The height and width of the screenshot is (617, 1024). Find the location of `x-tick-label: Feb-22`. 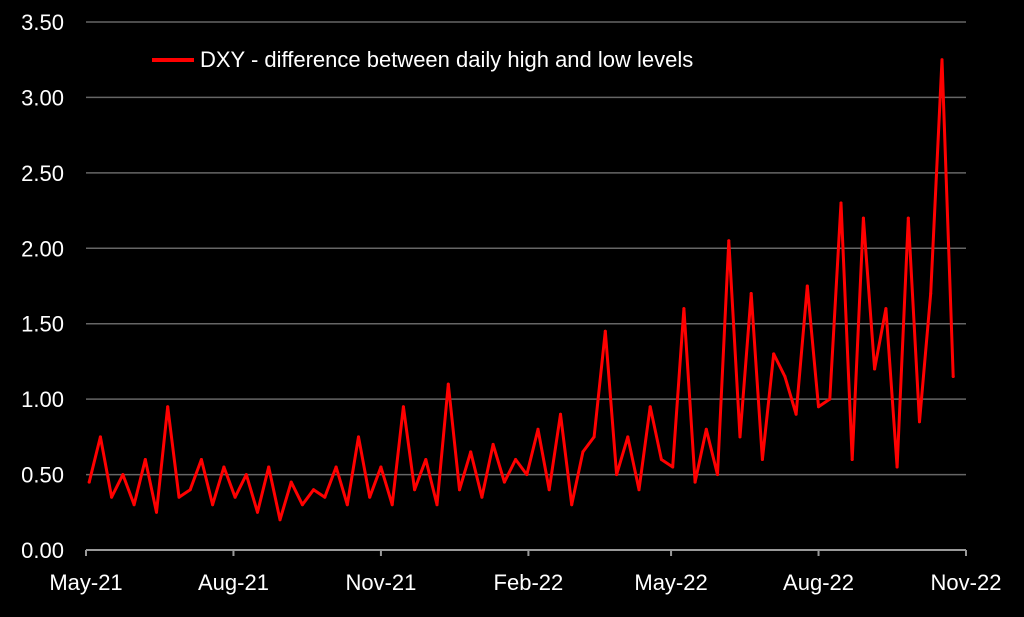

x-tick-label: Feb-22 is located at coordinates (529, 582).